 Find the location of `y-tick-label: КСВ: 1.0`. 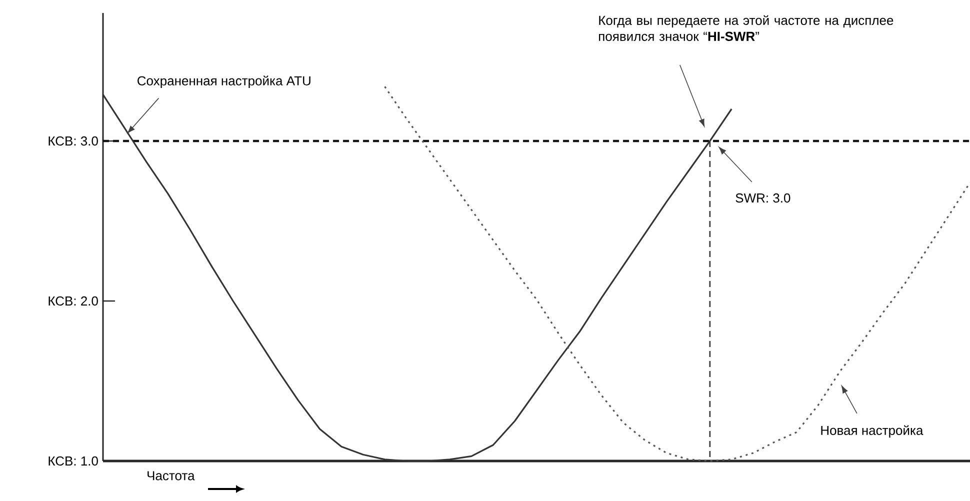

y-tick-label: КСВ: 1.0 is located at coordinates (73, 461).